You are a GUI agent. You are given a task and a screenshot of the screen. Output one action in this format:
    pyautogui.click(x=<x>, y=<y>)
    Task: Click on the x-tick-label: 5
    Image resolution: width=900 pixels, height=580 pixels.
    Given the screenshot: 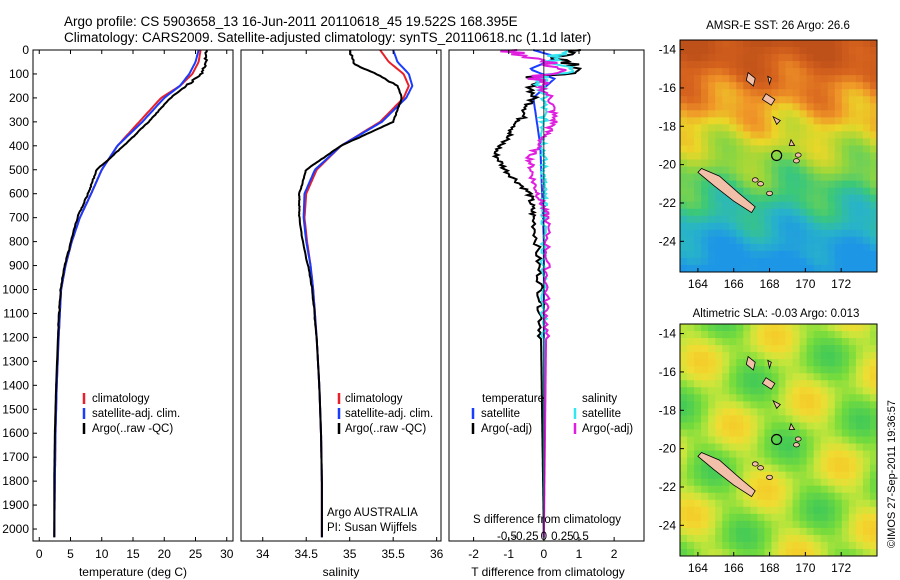 What is the action you would take?
    pyautogui.click(x=70, y=554)
    